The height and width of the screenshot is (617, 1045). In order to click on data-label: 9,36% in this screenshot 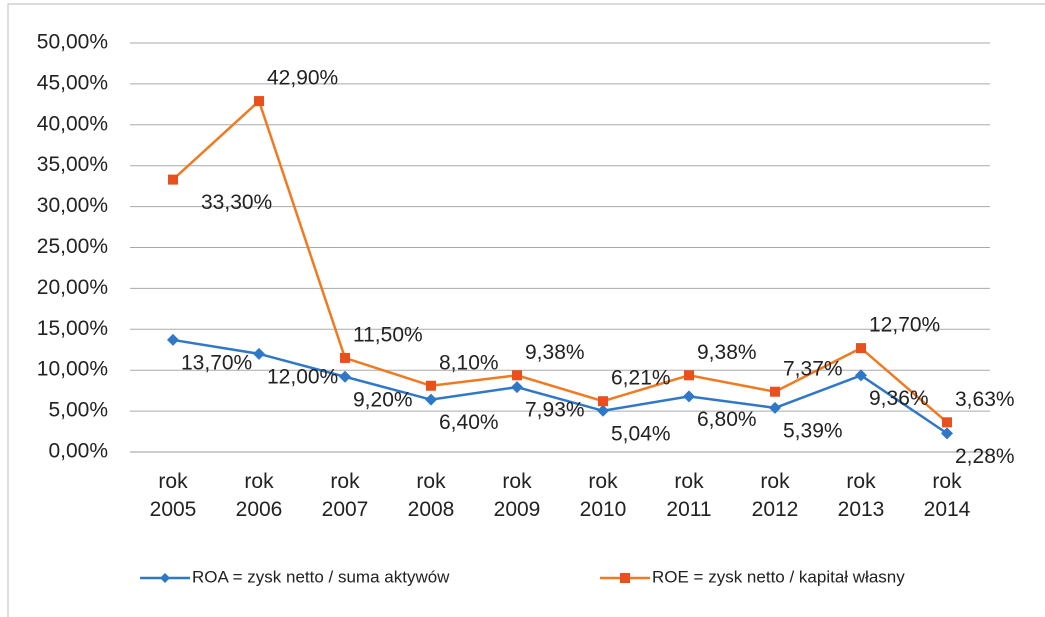, I will do `click(899, 398)`.